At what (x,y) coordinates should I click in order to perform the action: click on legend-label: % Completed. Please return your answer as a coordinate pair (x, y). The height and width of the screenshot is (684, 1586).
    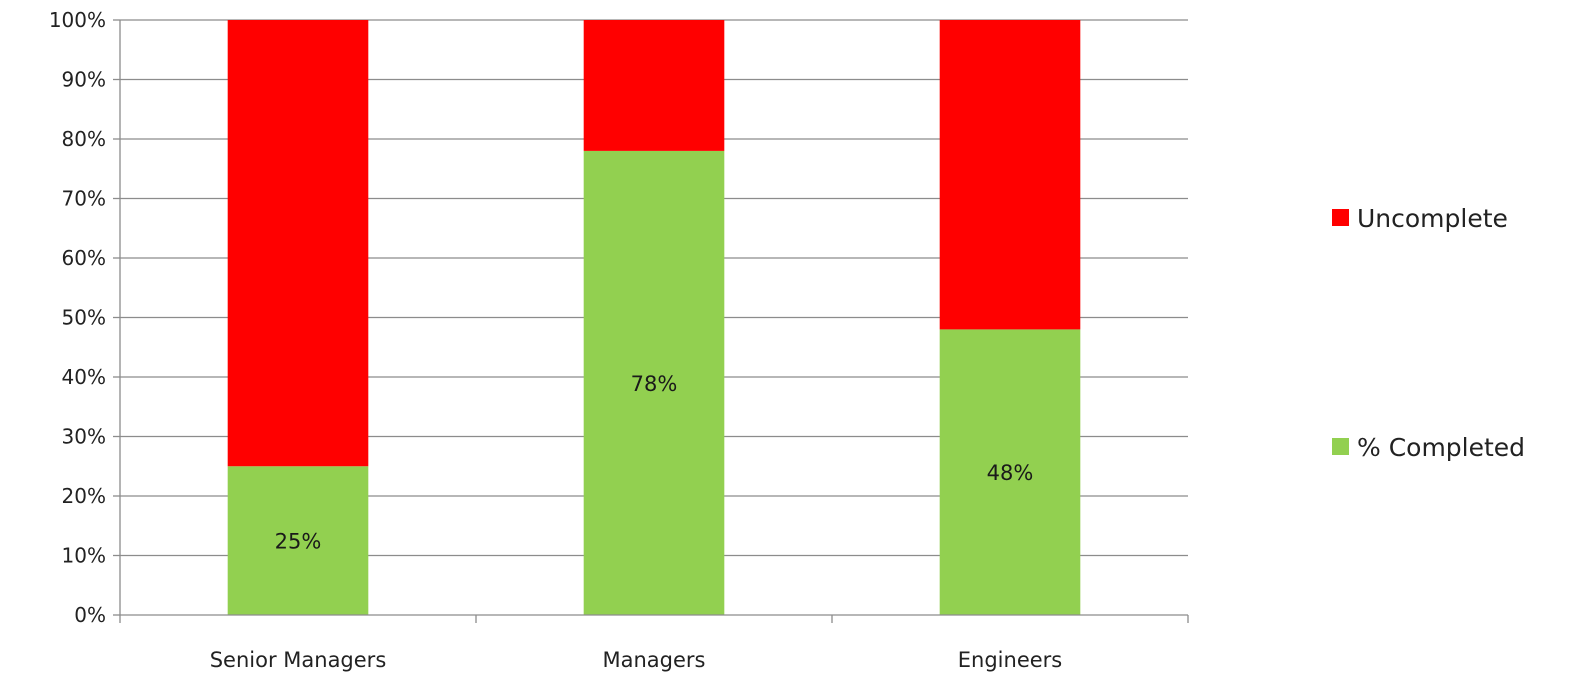
    Looking at the image, I should click on (1441, 447).